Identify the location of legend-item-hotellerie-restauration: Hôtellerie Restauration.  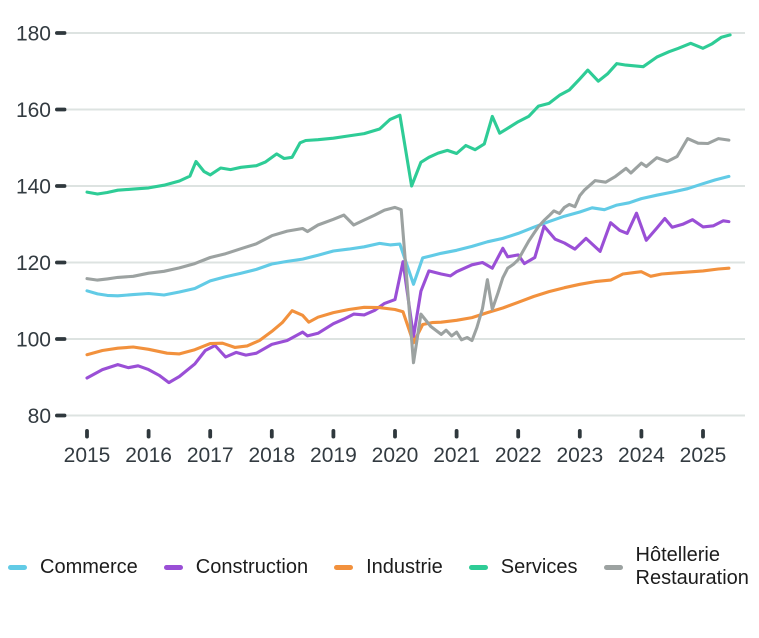
(679, 567).